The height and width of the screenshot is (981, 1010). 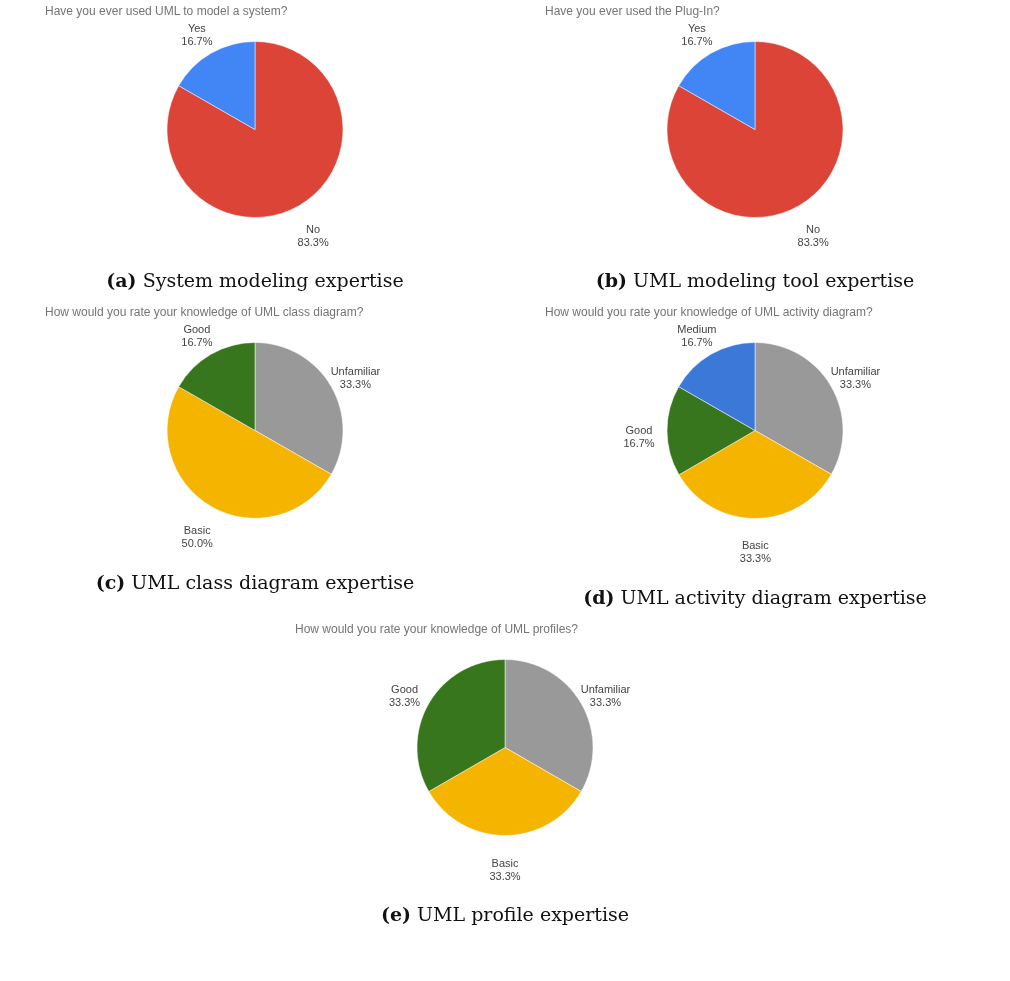 What do you see at coordinates (755, 280) in the screenshot?
I see `text: (b) UML modeling tool expertise` at bounding box center [755, 280].